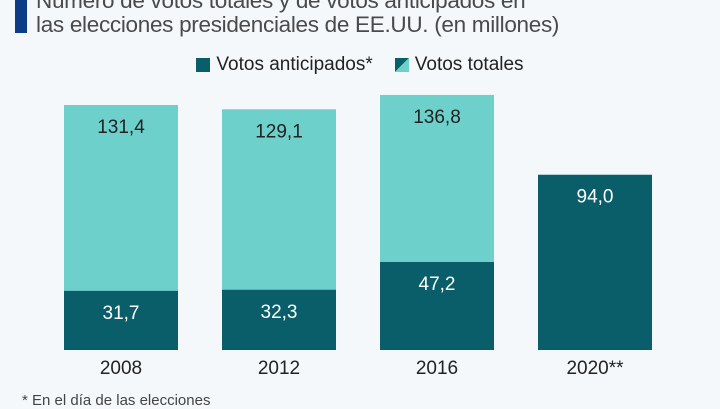 Image resolution: width=720 pixels, height=409 pixels. Describe the element at coordinates (437, 284) in the screenshot. I see `label-early-2016: 47,2` at that location.